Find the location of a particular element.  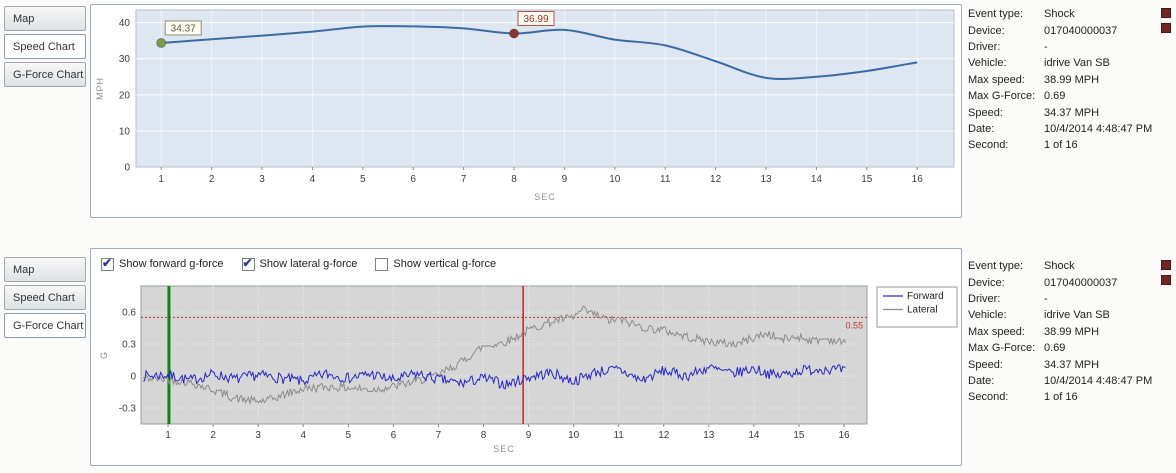

checkbox-label: Show forward g-force is located at coordinates (171, 264).